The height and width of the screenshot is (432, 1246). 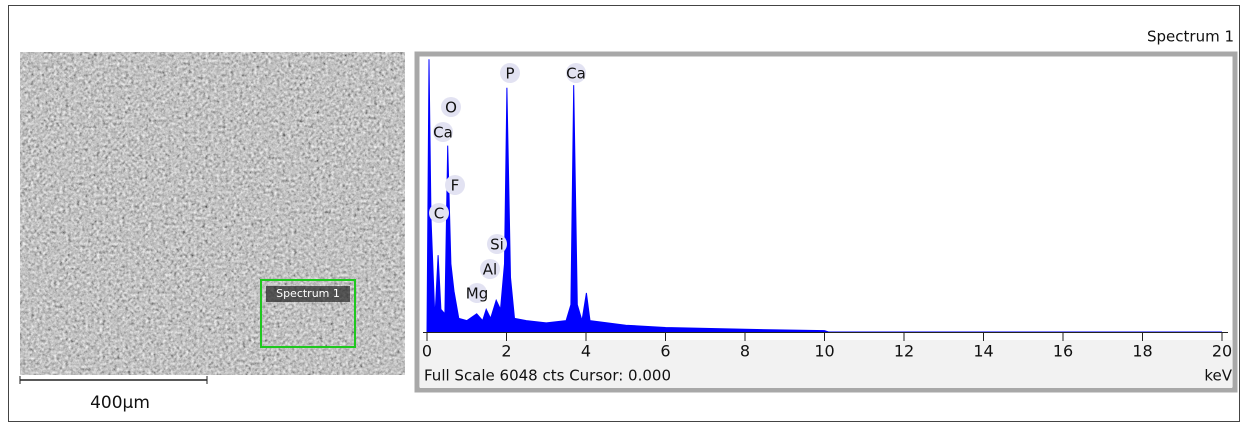 I want to click on region-box, so click(x=308, y=313).